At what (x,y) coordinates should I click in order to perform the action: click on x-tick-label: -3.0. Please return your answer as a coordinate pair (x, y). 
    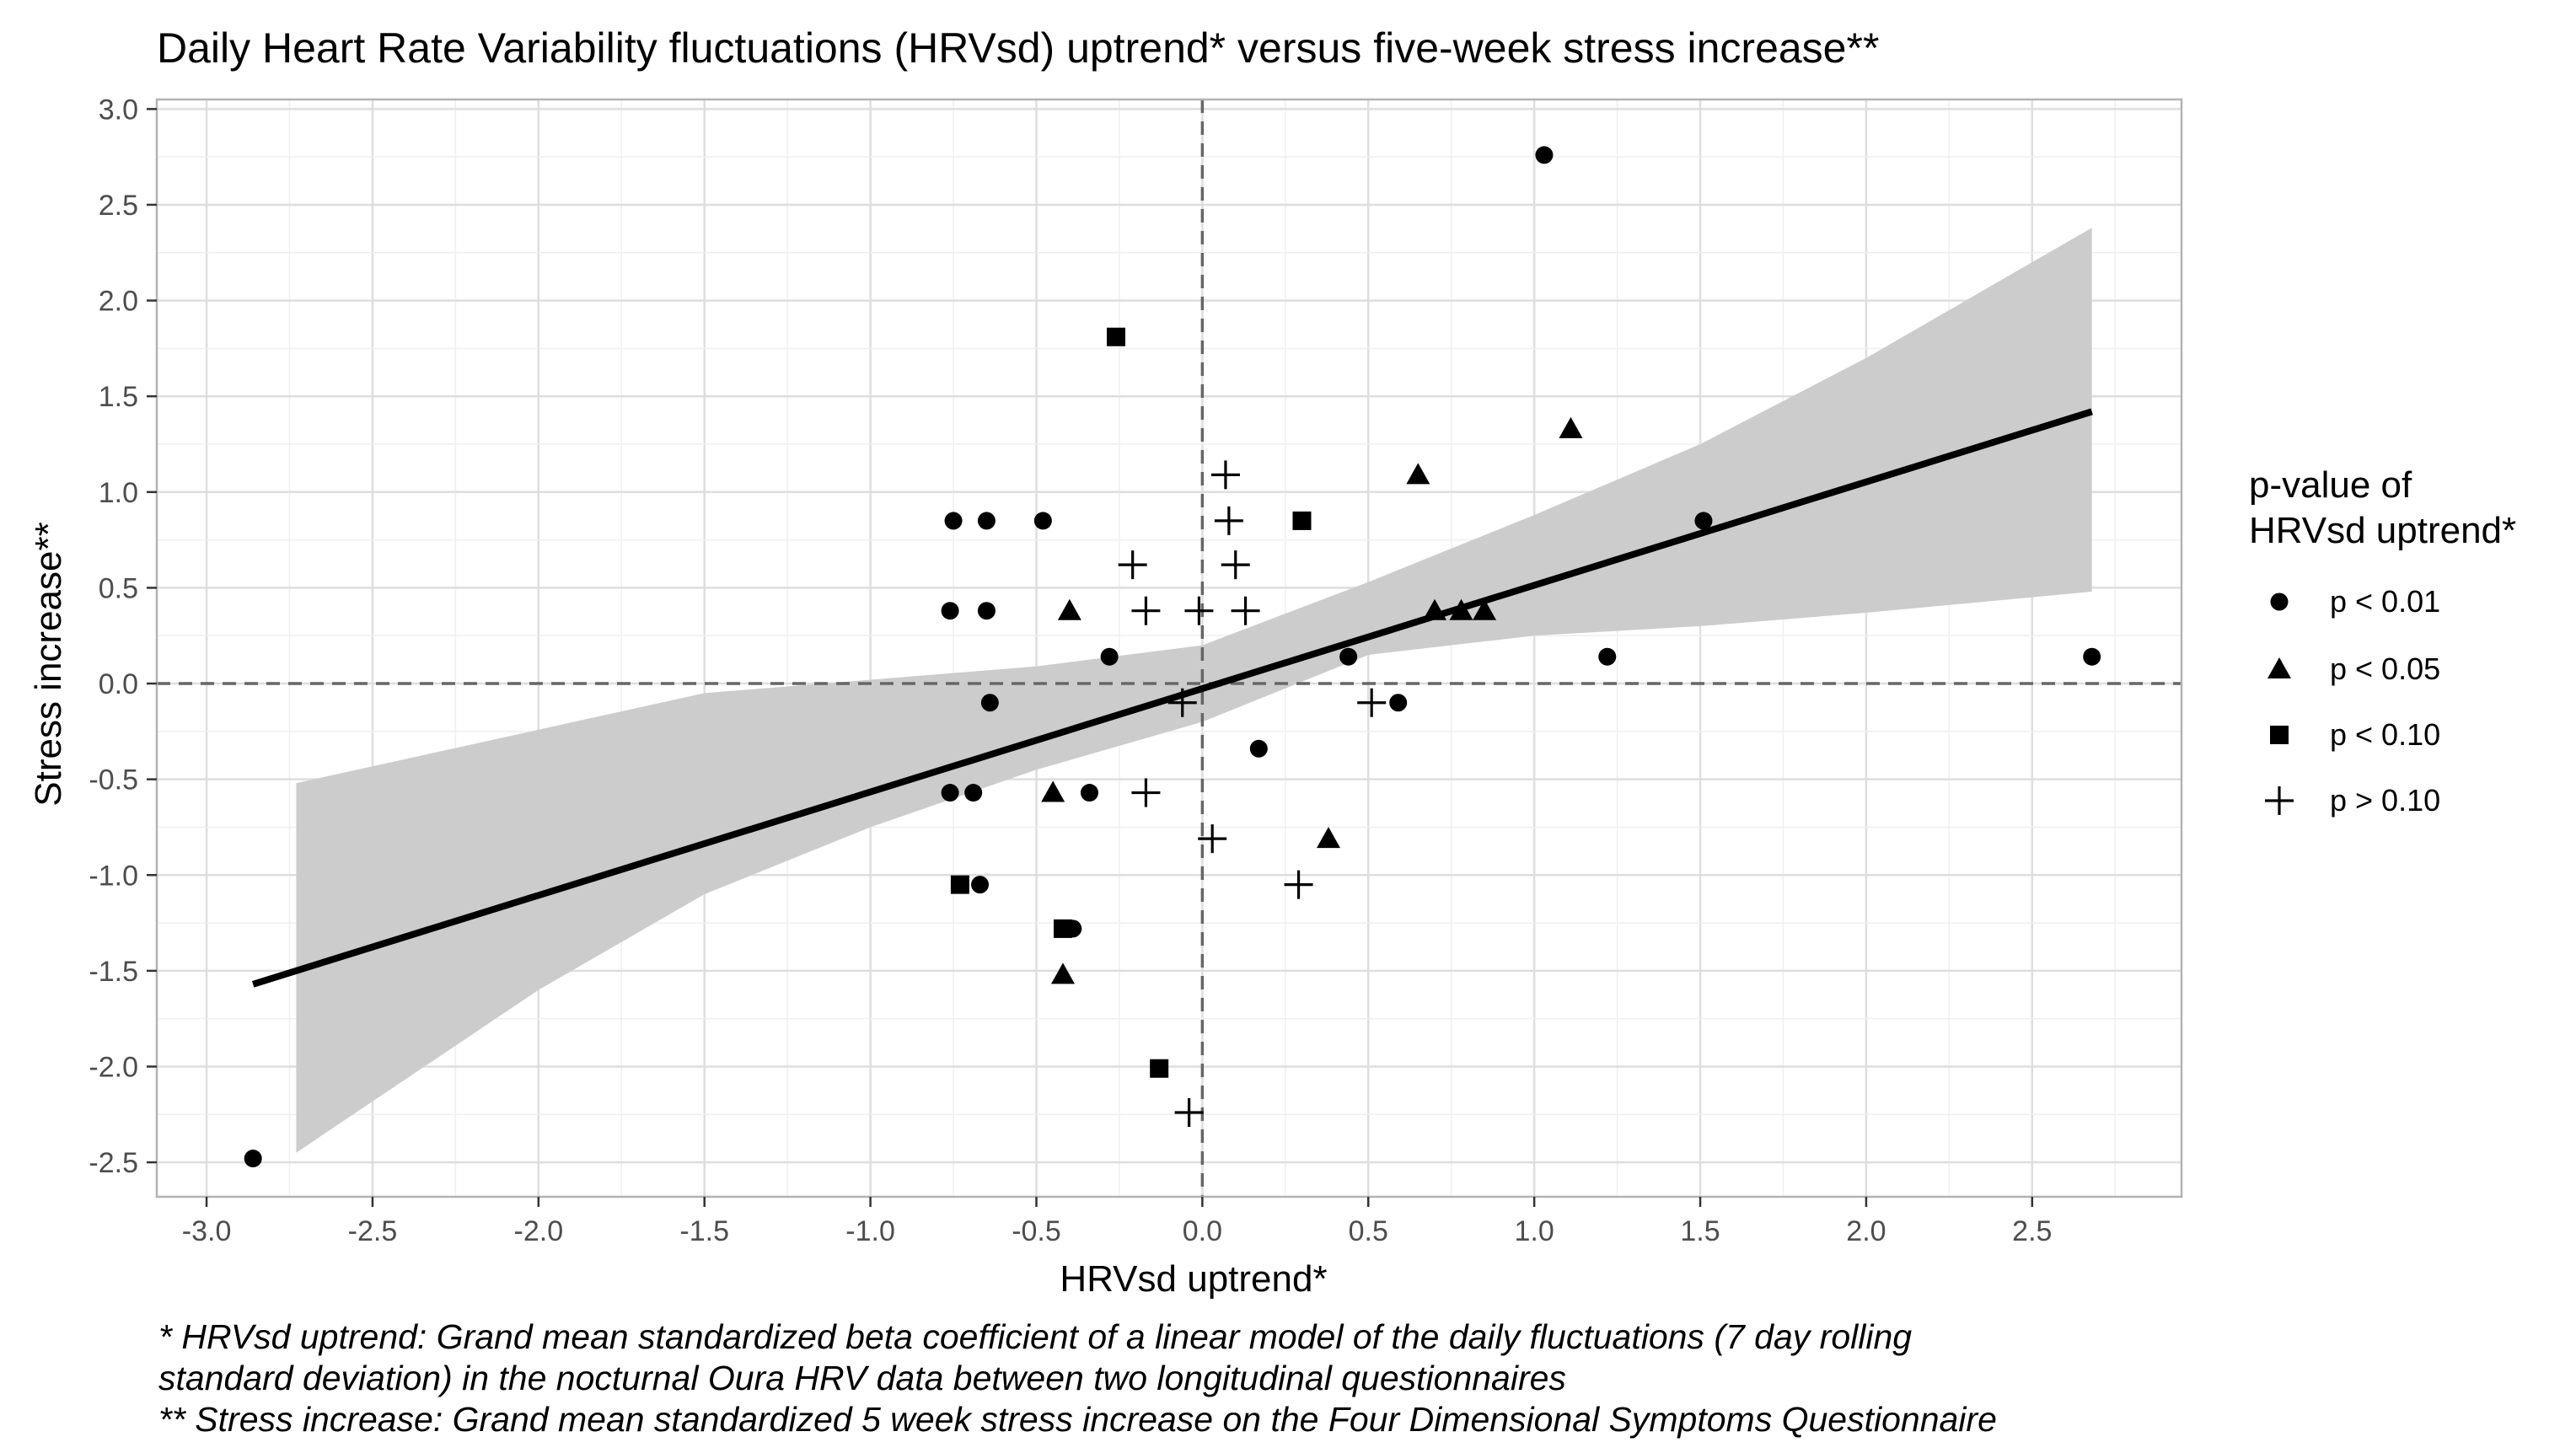
    Looking at the image, I should click on (207, 1231).